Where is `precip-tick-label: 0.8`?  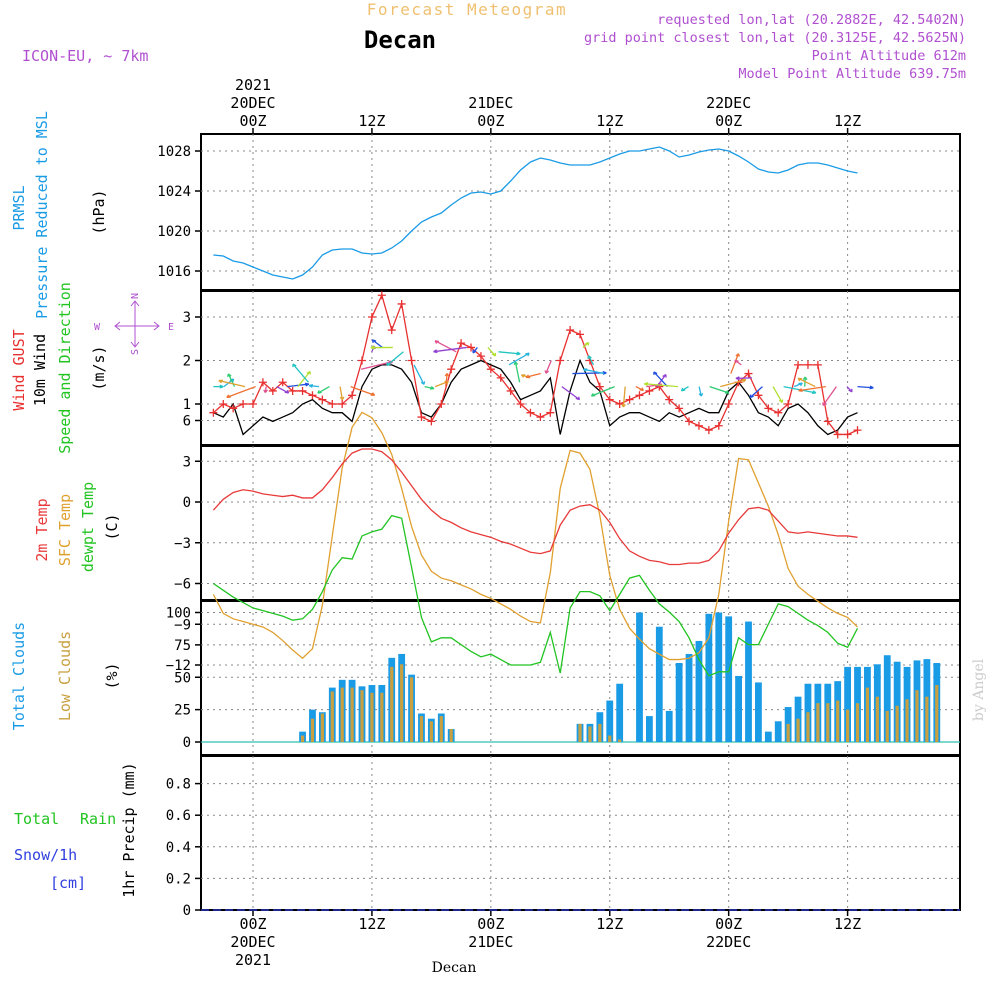 precip-tick-label: 0.8 is located at coordinates (178, 785).